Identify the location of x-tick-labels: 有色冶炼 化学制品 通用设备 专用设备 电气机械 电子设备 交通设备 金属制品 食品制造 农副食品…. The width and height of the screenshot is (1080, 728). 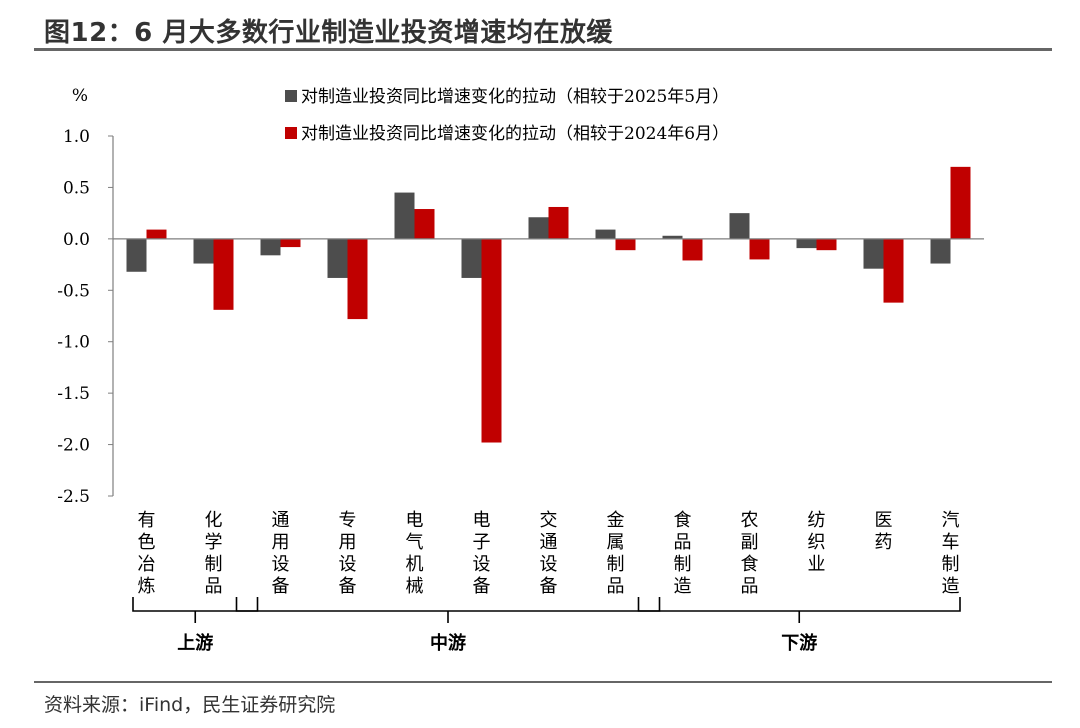
(549, 553).